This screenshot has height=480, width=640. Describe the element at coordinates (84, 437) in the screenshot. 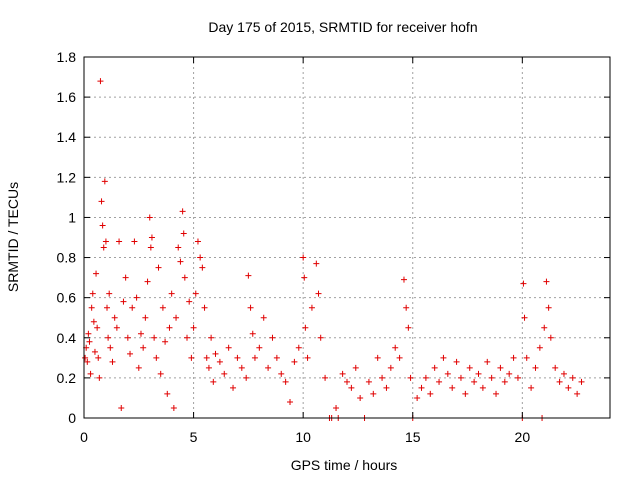

I see `x-tick-label: 0` at that location.